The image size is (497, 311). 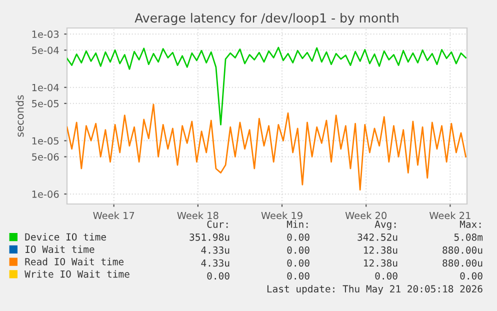 I want to click on text: Last update: Thu May 21 20:05:18 2026, so click(x=374, y=289).